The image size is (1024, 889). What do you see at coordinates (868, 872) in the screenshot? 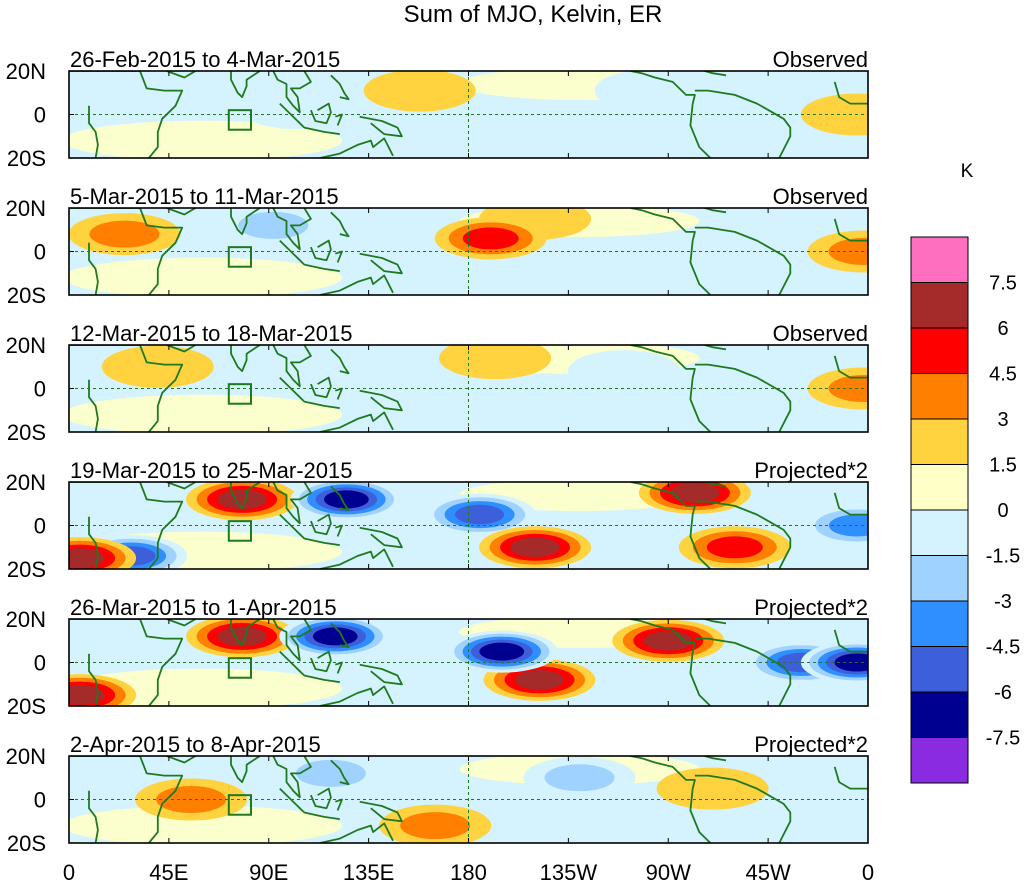
I see `x-tick-label: 0` at bounding box center [868, 872].